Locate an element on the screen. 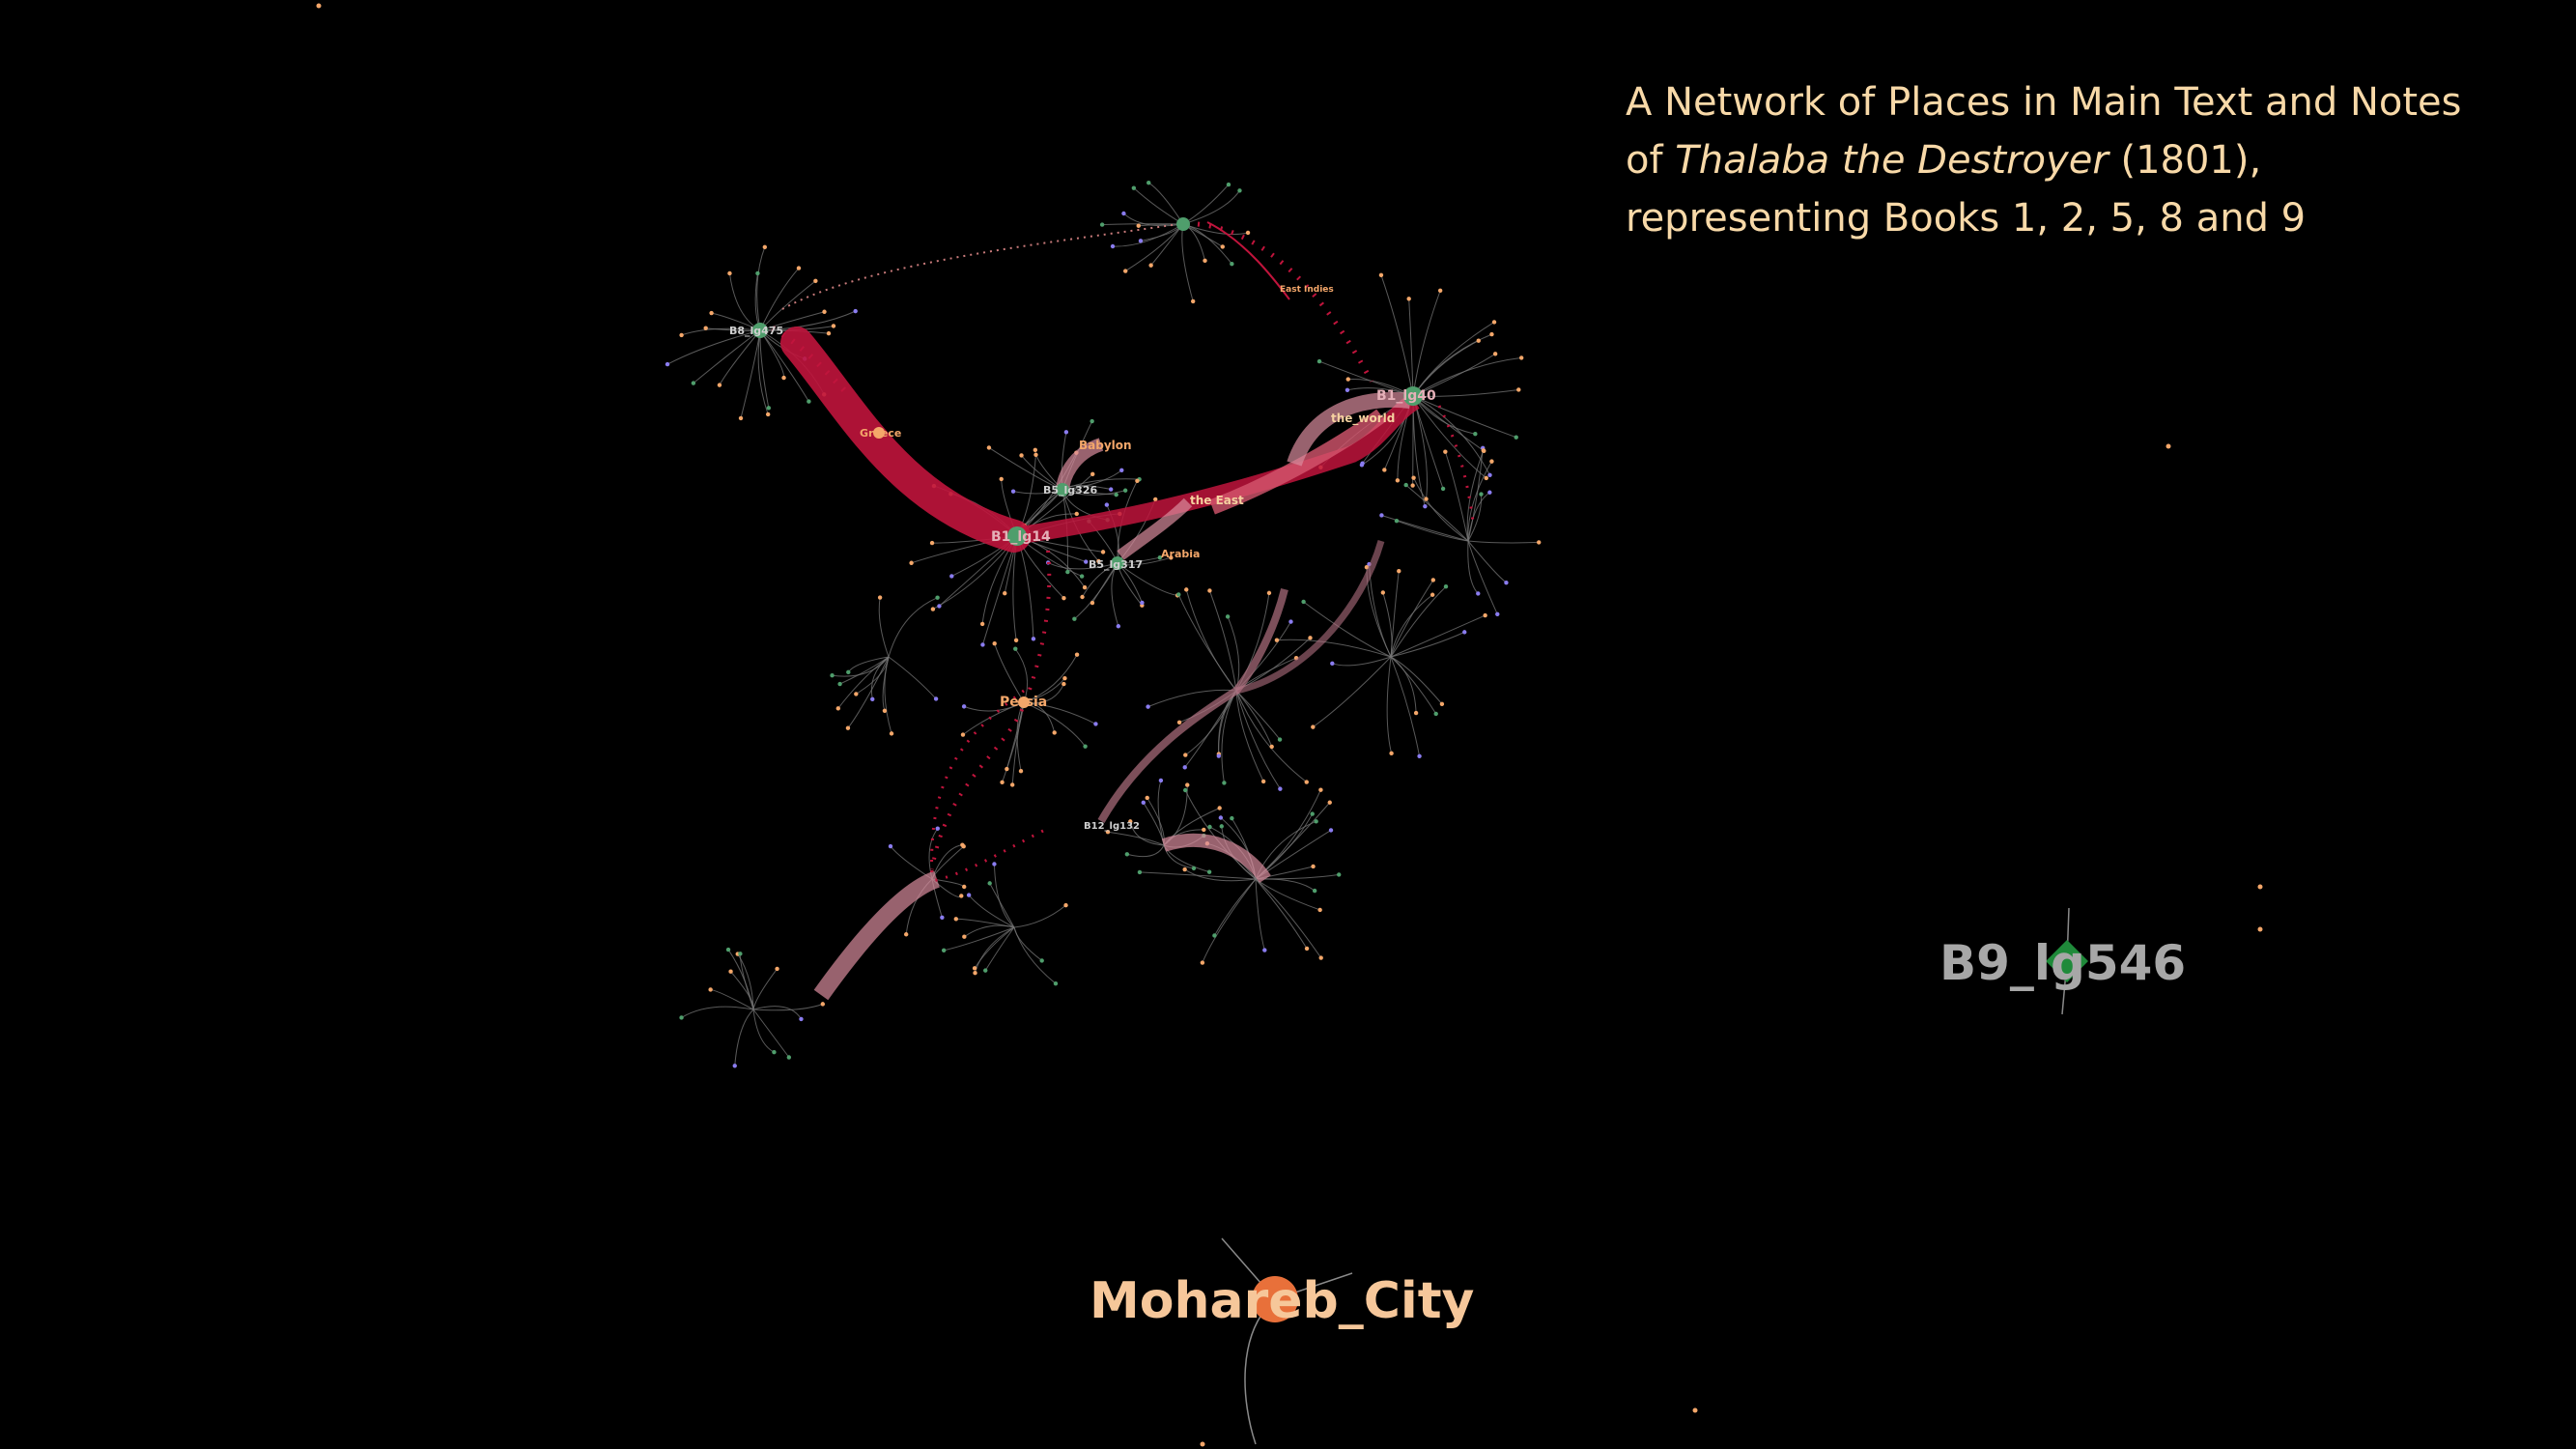  label-b5-lg317: B5_lg317 is located at coordinates (1116, 564).